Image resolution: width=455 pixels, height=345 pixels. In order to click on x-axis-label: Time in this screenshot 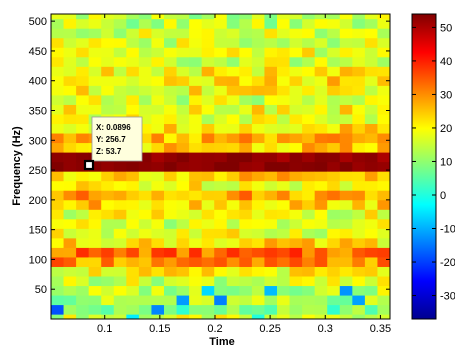, I will do `click(221, 340)`.